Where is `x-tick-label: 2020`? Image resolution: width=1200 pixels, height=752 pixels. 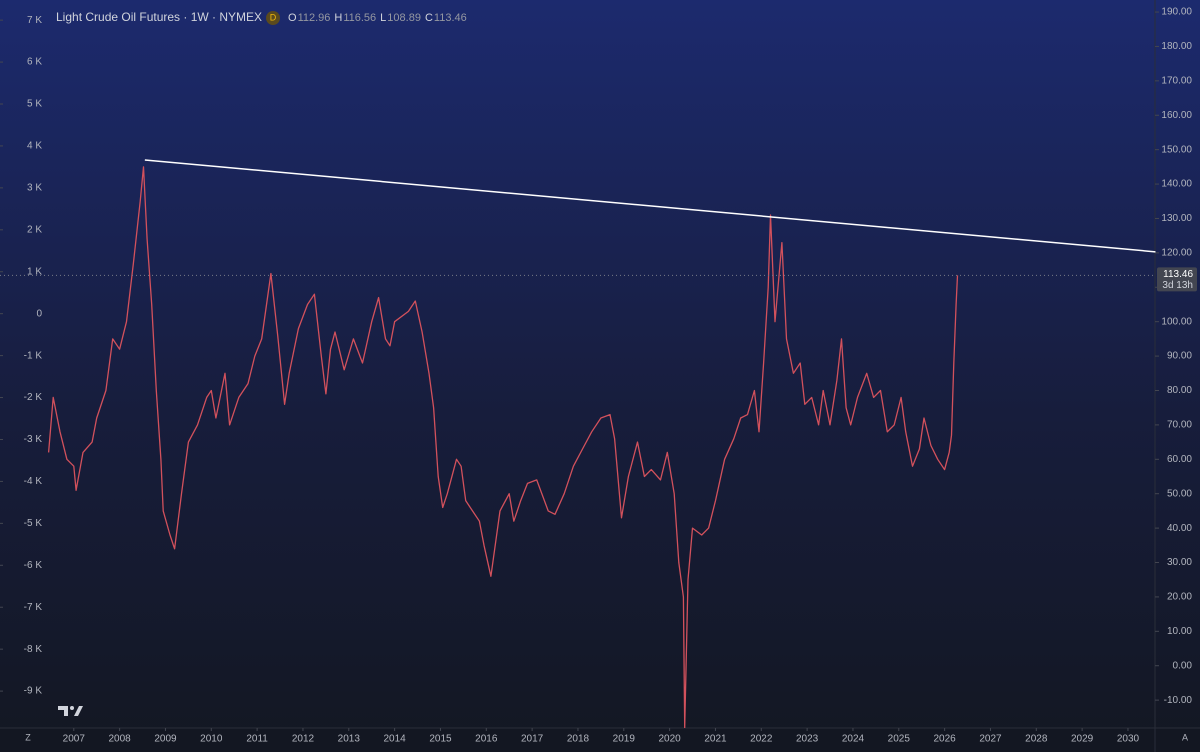 x-tick-label: 2020 is located at coordinates (670, 739).